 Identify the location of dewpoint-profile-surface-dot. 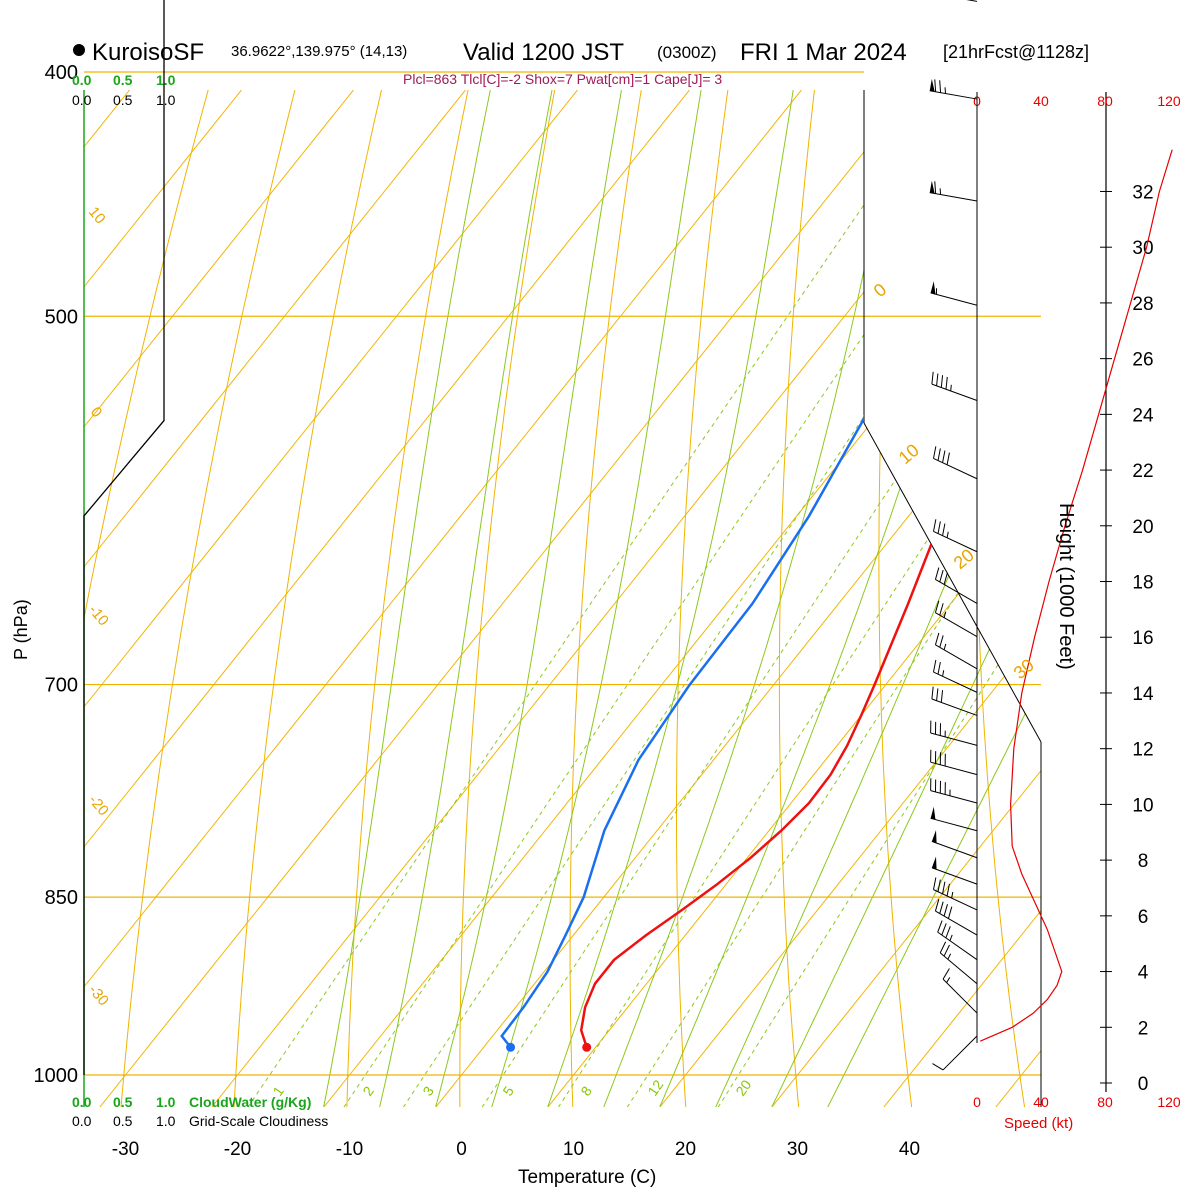
(511, 1047).